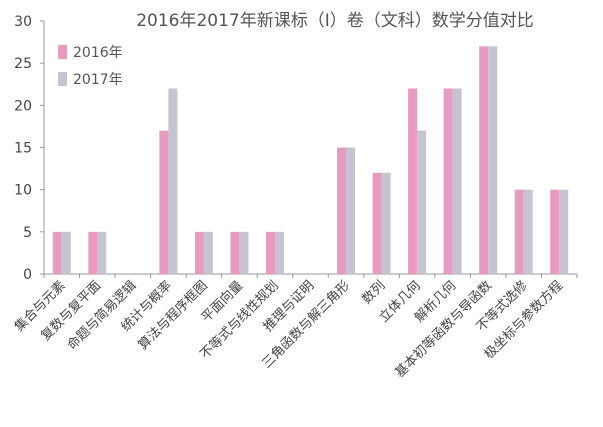 The image size is (603, 427). What do you see at coordinates (373, 292) in the screenshot?
I see `x-tick-label: 数列` at bounding box center [373, 292].